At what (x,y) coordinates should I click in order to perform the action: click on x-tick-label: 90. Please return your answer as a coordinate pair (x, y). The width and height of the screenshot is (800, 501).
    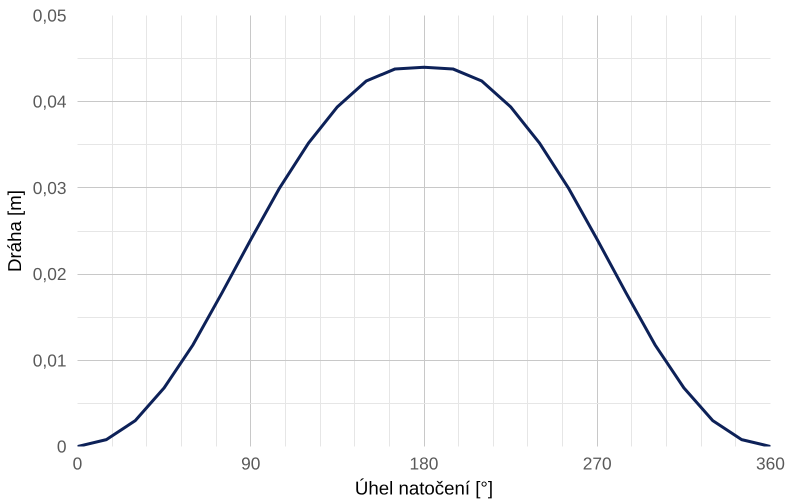
    Looking at the image, I should click on (250, 464).